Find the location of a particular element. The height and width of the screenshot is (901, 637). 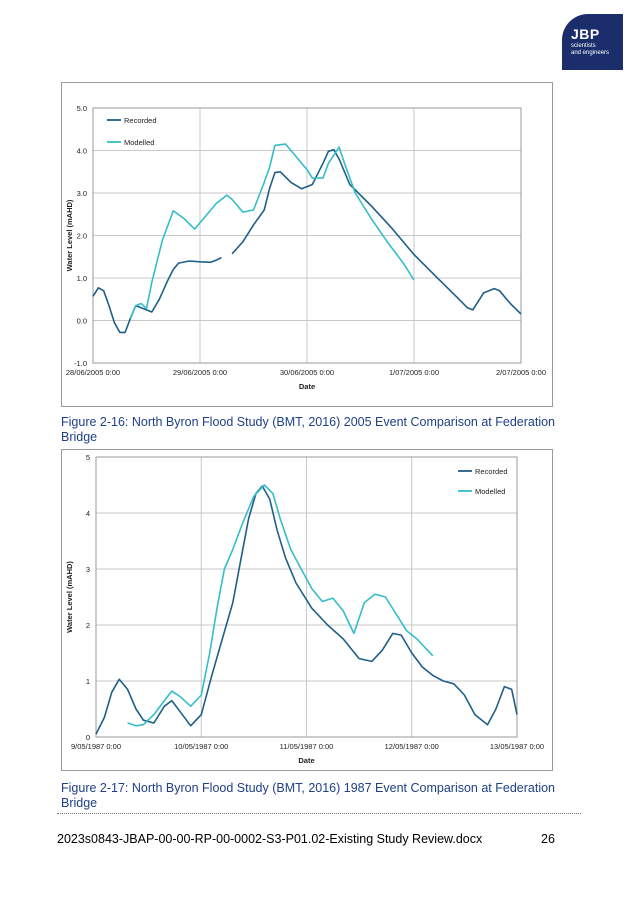

footer-page-number: 26 is located at coordinates (548, 839).